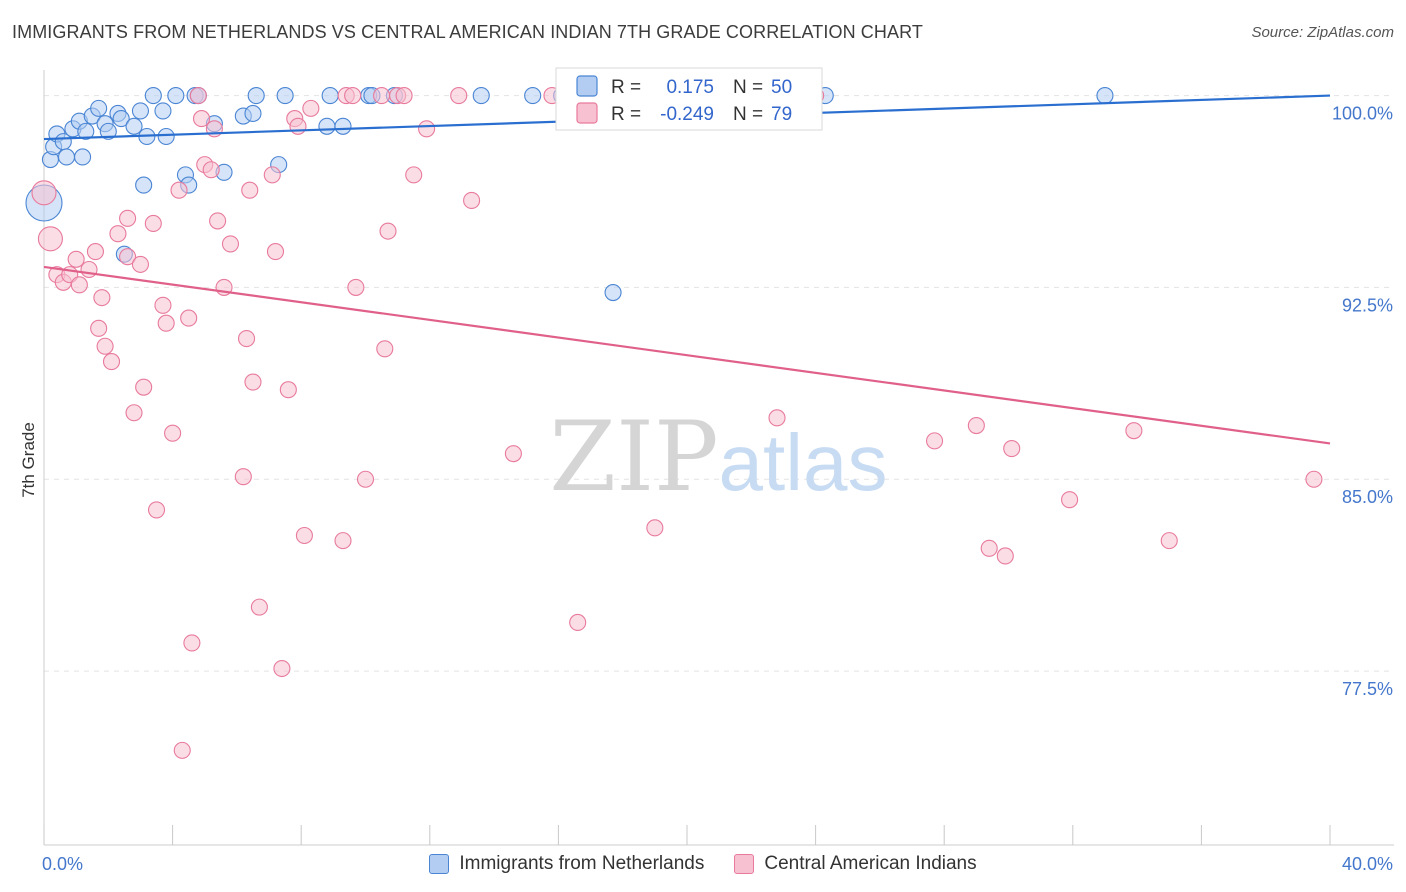  I want to click on stats-r-label-pink: R =, so click(626, 114).